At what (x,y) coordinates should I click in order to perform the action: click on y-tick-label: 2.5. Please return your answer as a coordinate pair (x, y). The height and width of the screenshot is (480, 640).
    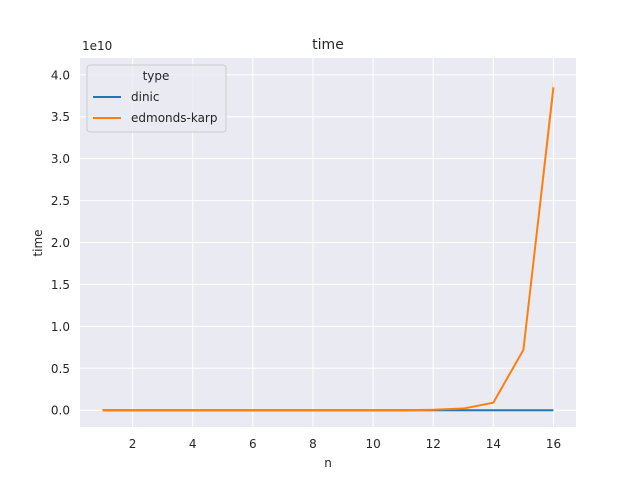
    Looking at the image, I should click on (60, 201).